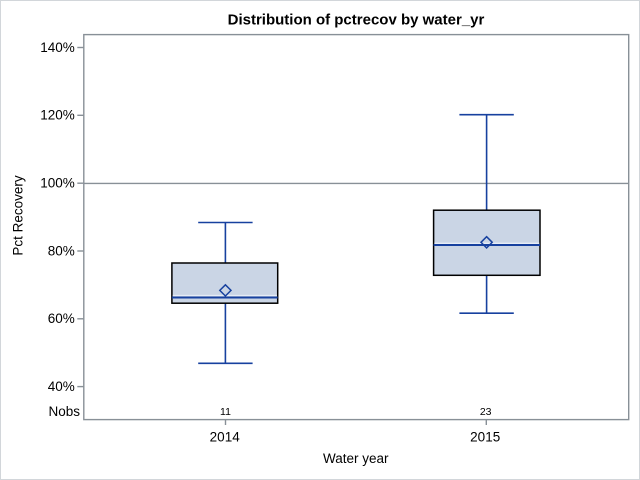 The width and height of the screenshot is (640, 480). Describe the element at coordinates (486, 412) in the screenshot. I see `svg-text: 23` at that location.